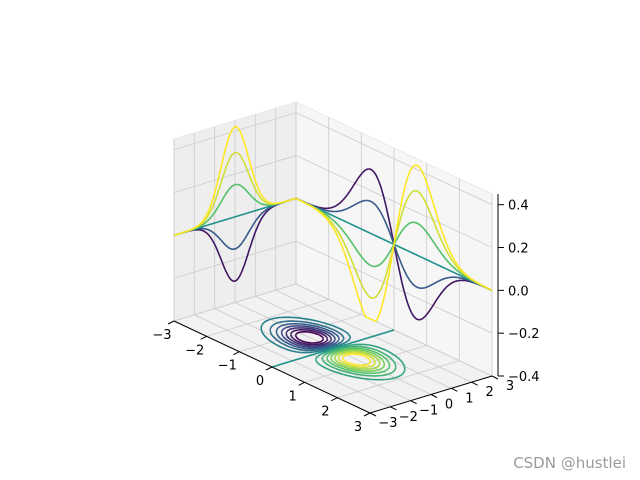 This screenshot has width=640, height=480. Describe the element at coordinates (428, 411) in the screenshot. I see `y-tick-label: −1` at that location.